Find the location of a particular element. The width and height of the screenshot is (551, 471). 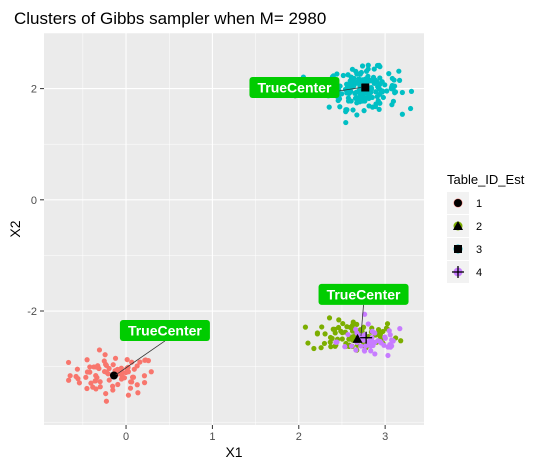

legend-entries: 1 2 3 4 is located at coordinates (464, 237).